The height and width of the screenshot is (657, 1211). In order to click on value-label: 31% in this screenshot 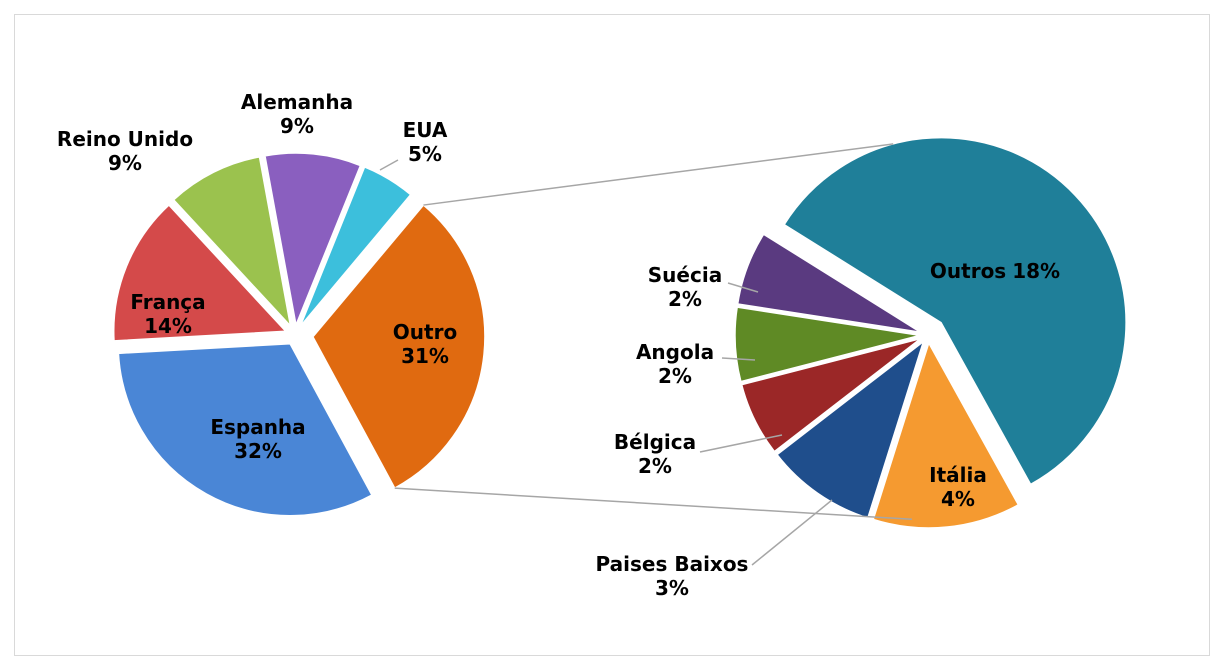, I will do `click(425, 356)`.